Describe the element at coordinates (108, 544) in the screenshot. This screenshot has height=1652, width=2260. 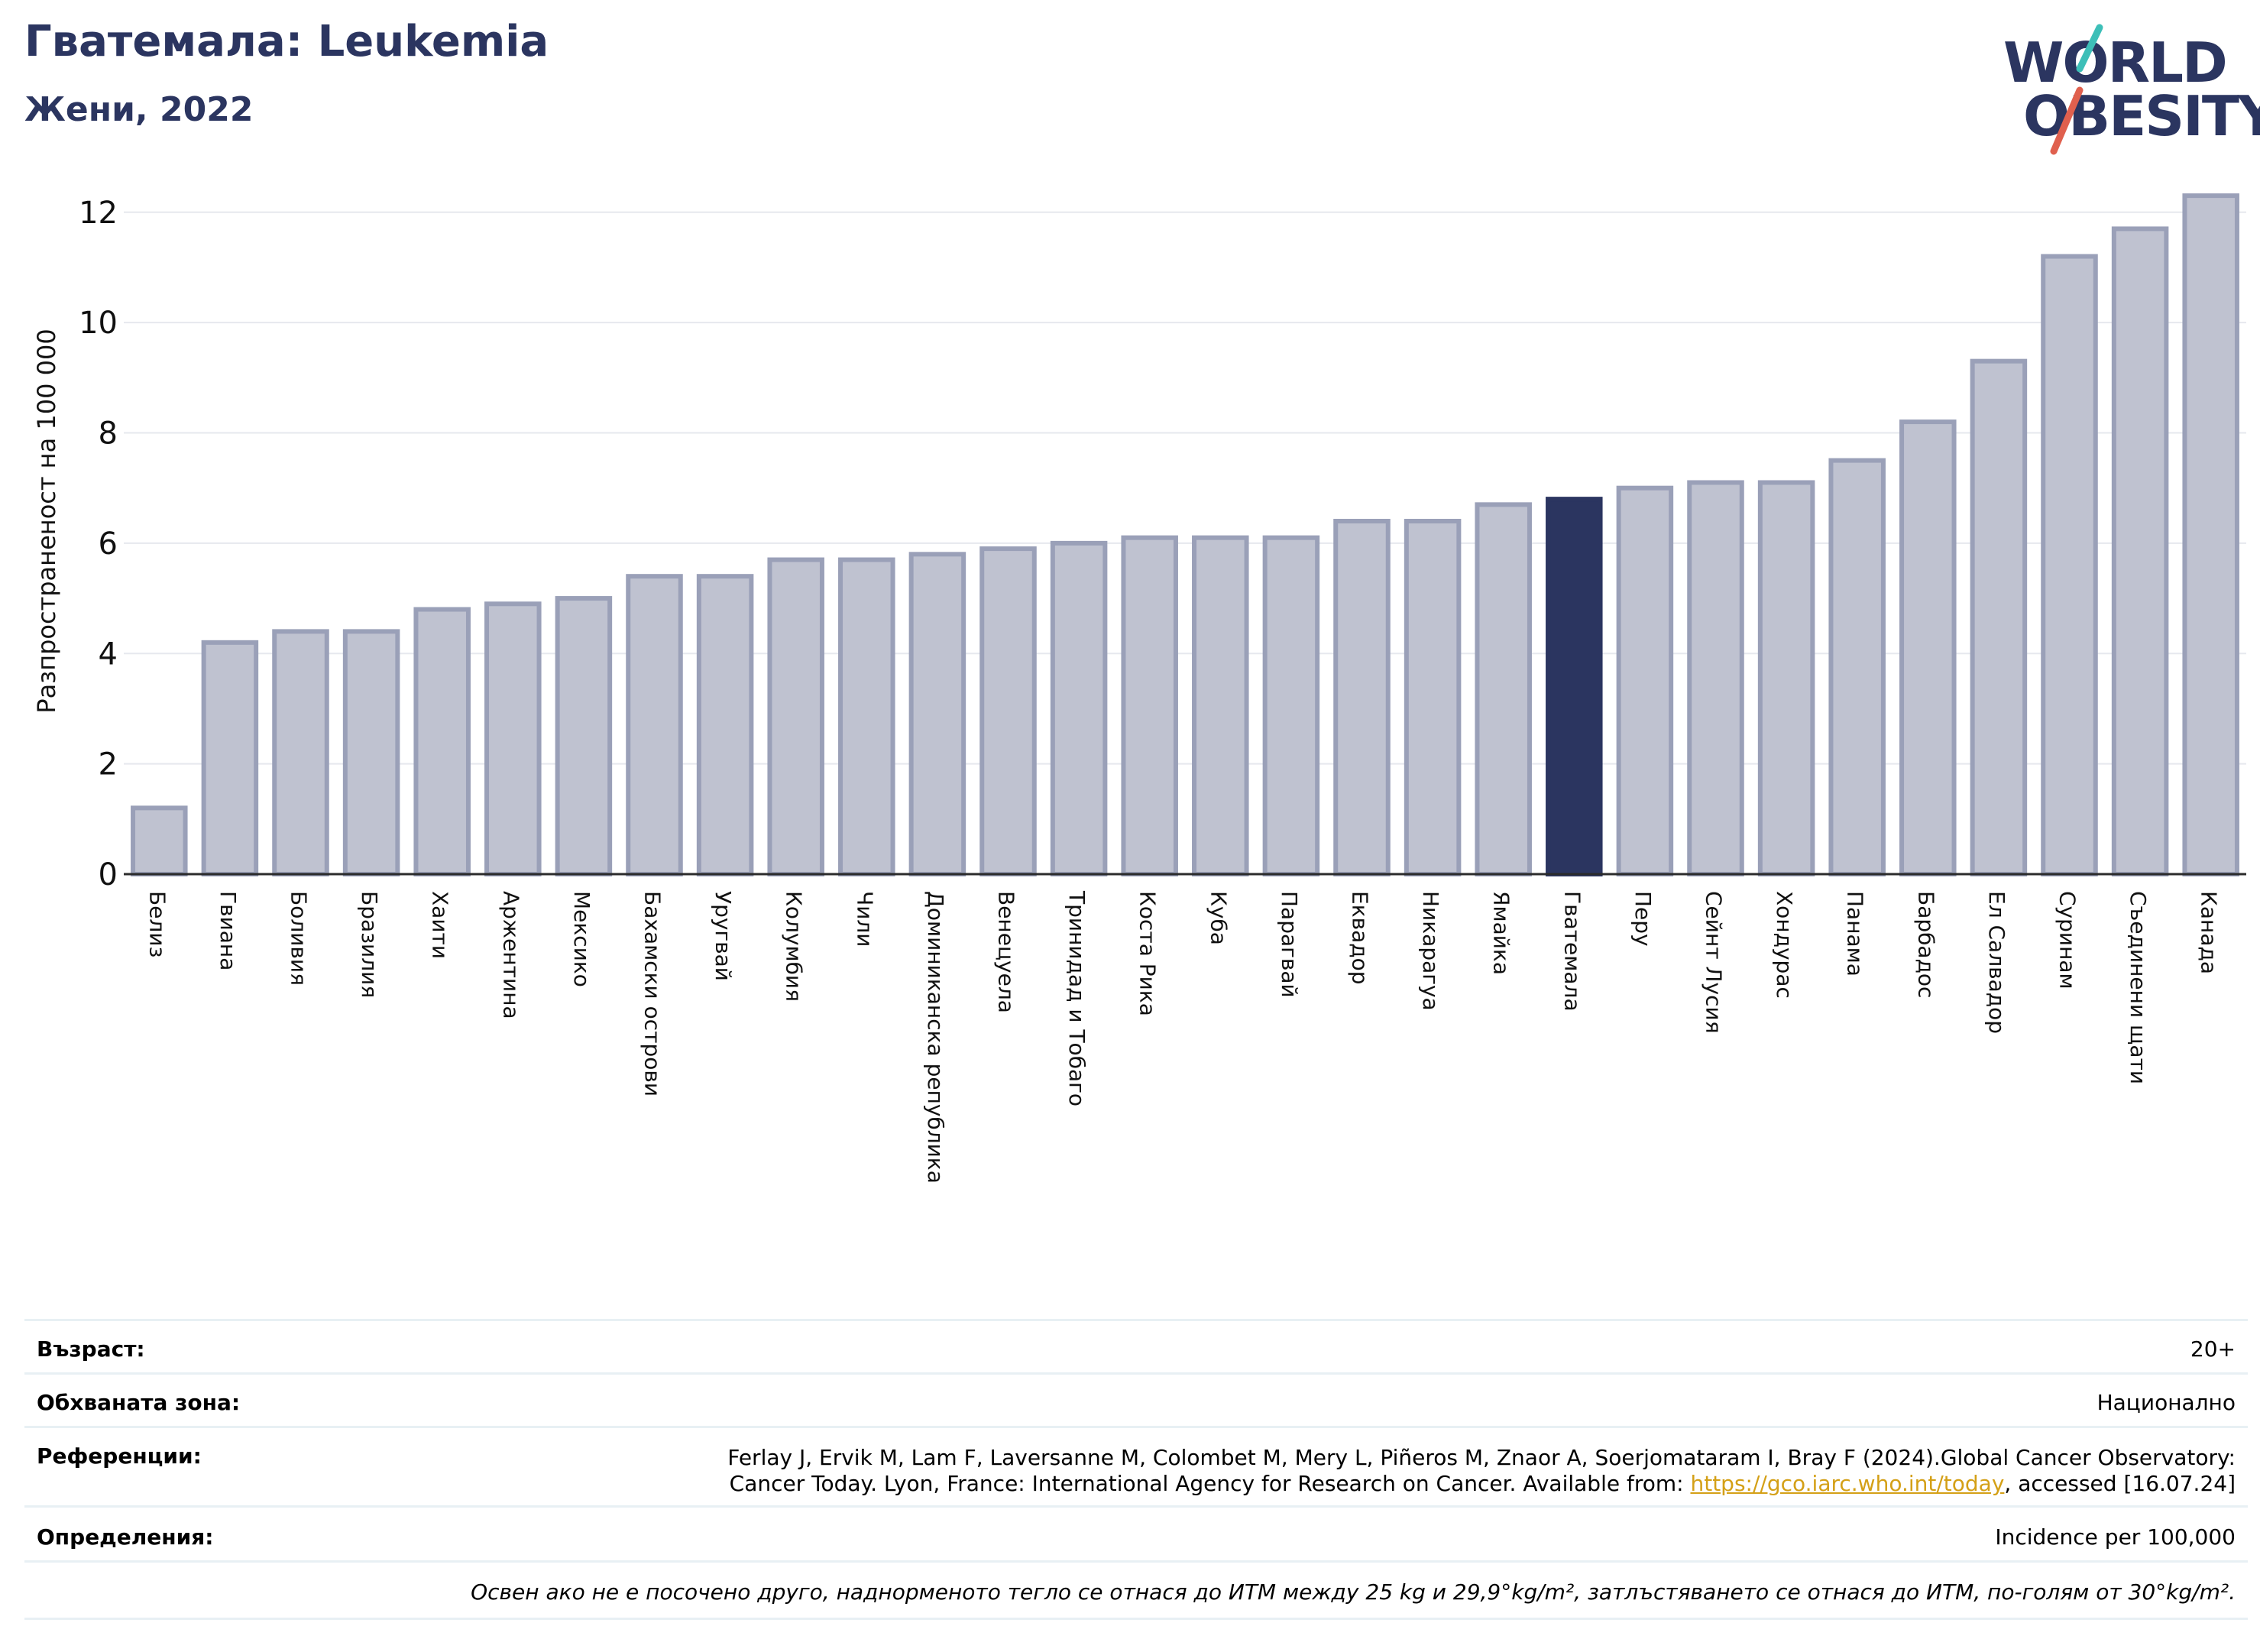
I see `y-tick-label: 6` at that location.